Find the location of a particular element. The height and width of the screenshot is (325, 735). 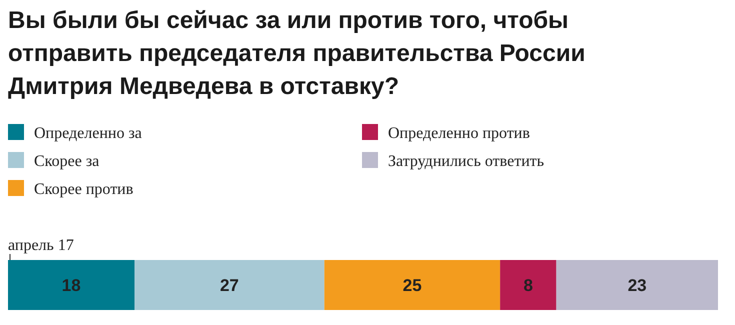

data-label: 25 is located at coordinates (412, 285).